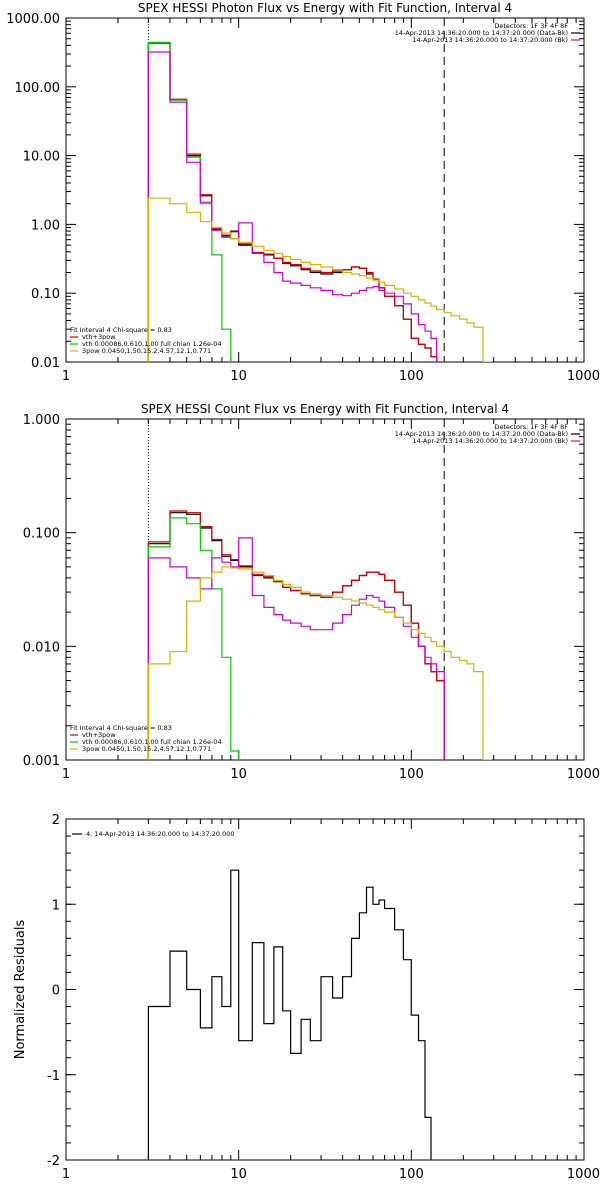 This screenshot has height=1200, width=600. I want to click on y-tick-label: 1.00, so click(45, 225).